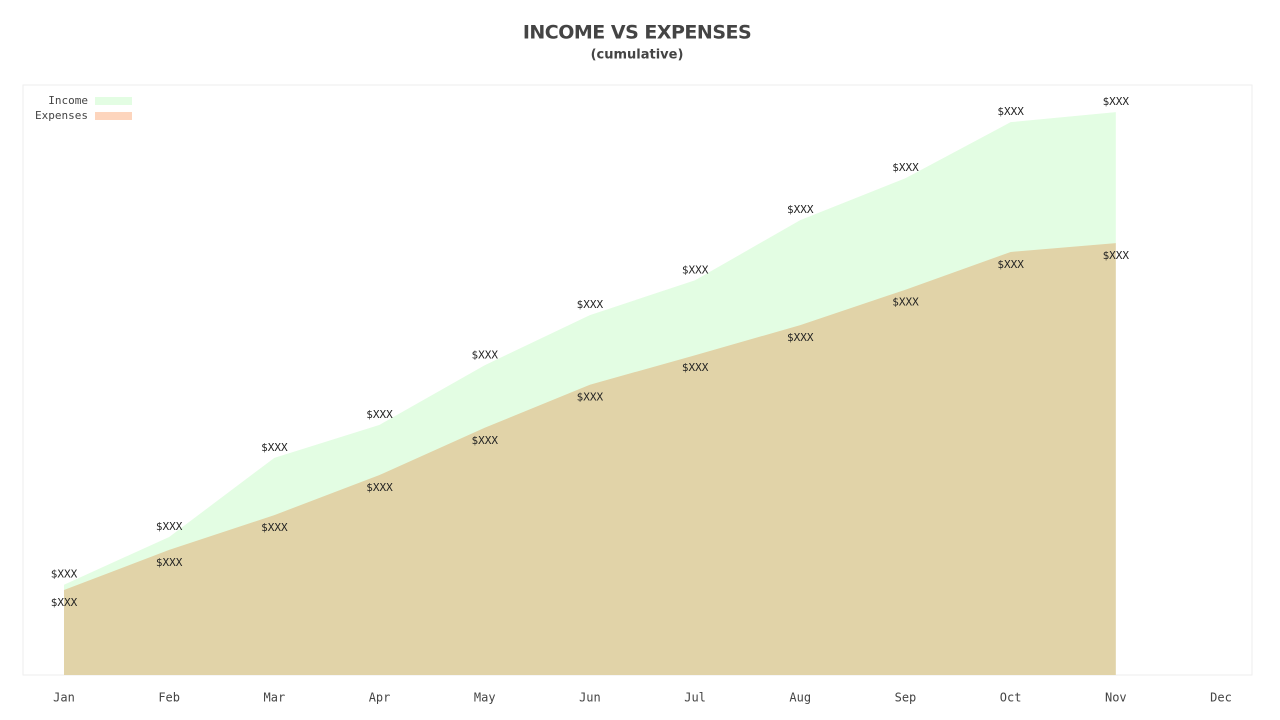 This screenshot has width=1280, height=720. What do you see at coordinates (61, 115) in the screenshot?
I see `legend-label: Expenses` at bounding box center [61, 115].